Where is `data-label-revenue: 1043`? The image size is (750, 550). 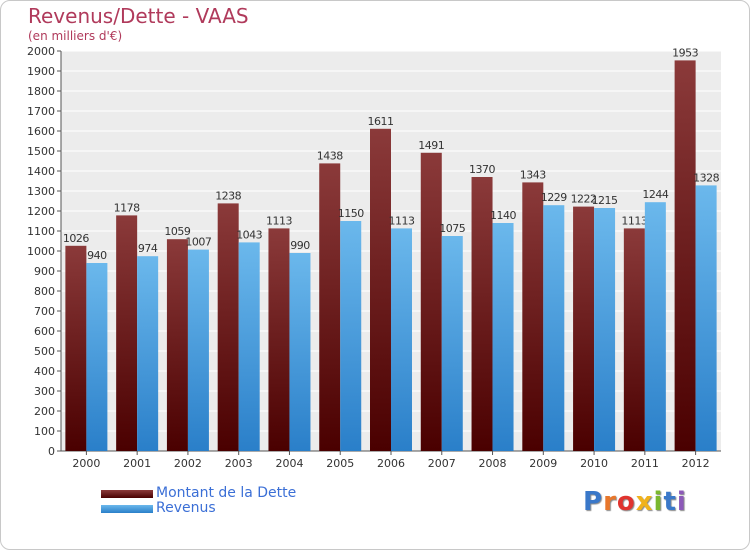
data-label-revenue: 1043 is located at coordinates (249, 234).